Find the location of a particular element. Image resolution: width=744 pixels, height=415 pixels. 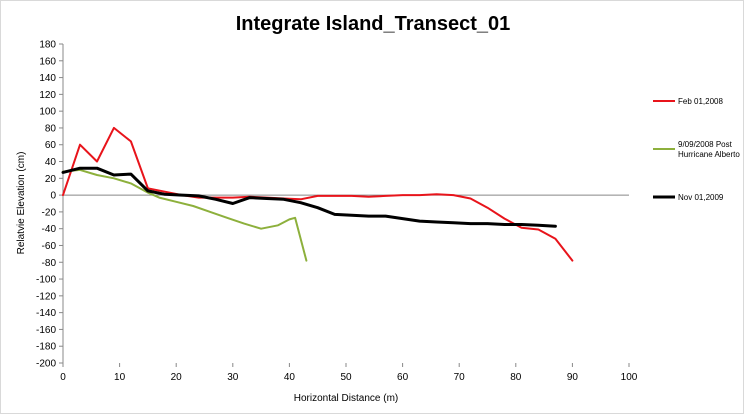

y-tick-label: 20 is located at coordinates (51, 179).